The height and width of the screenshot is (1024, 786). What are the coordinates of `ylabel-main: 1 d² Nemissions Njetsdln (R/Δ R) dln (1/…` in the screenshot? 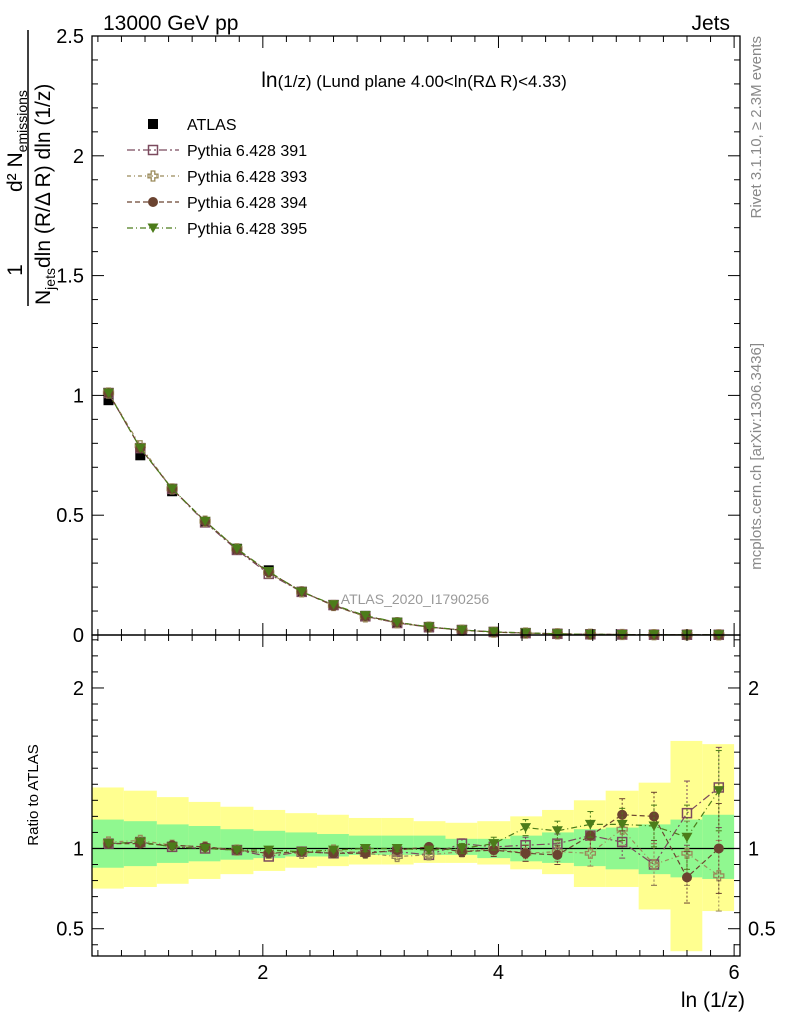 It's located at (31, 168).